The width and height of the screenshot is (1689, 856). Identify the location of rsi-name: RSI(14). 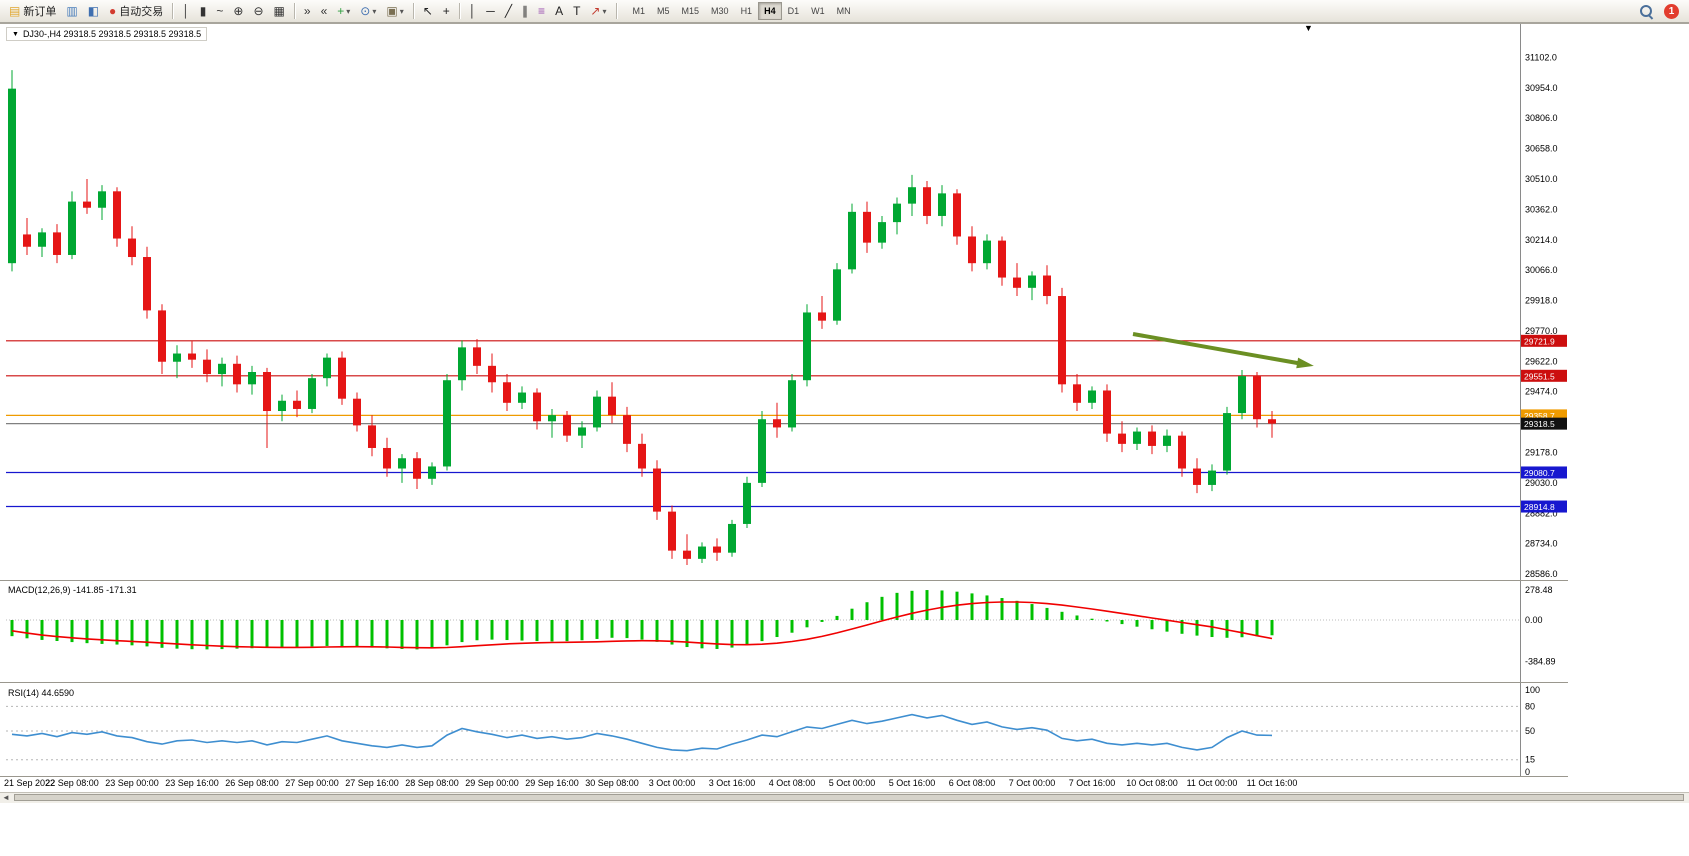
(24, 693).